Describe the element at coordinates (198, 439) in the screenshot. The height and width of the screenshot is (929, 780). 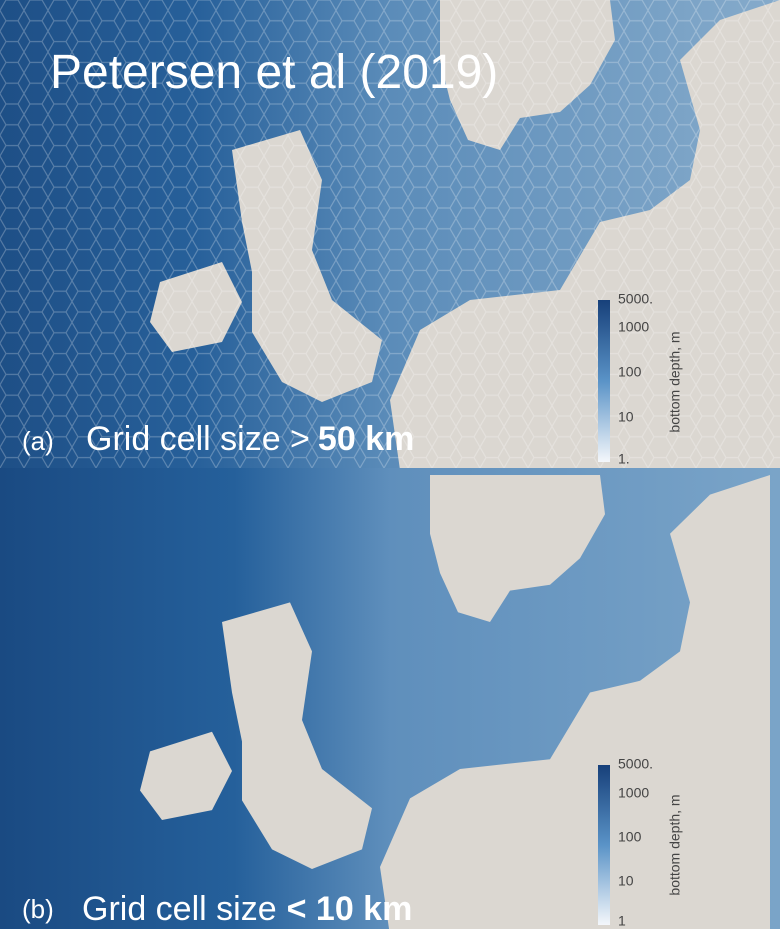
I see `caption-text: Grid cell size >` at that location.